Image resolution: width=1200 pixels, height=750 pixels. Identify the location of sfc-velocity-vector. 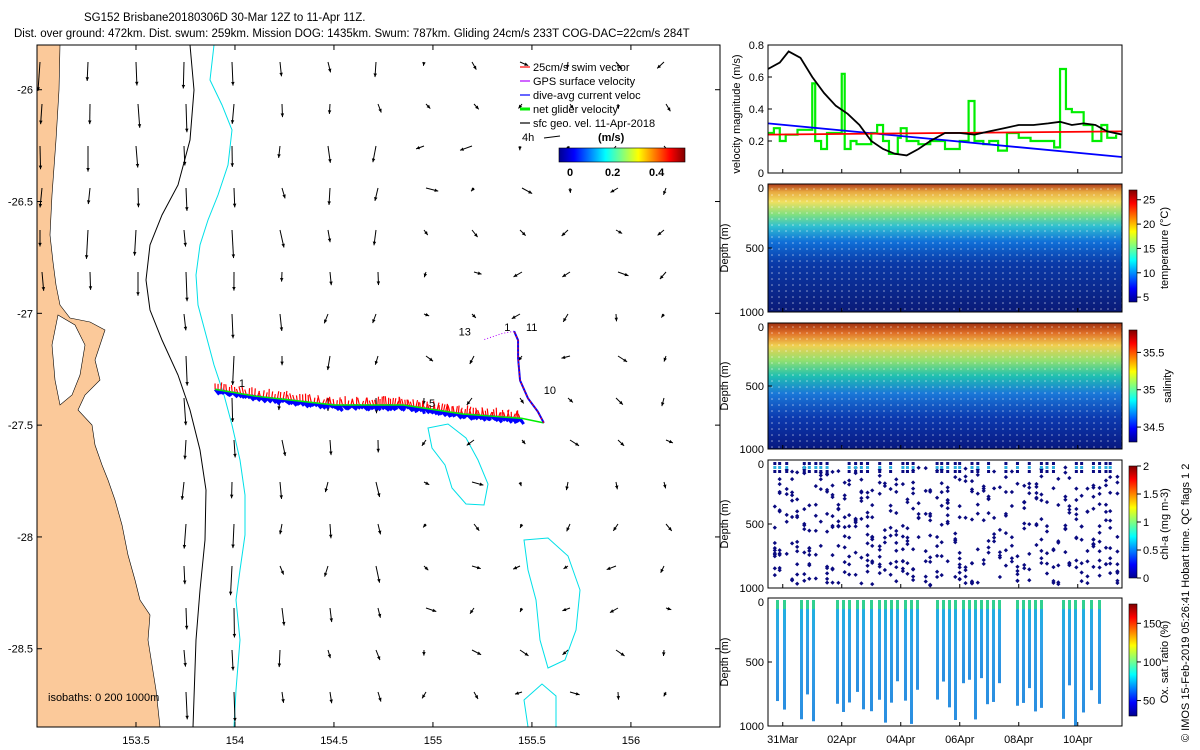
(231, 580).